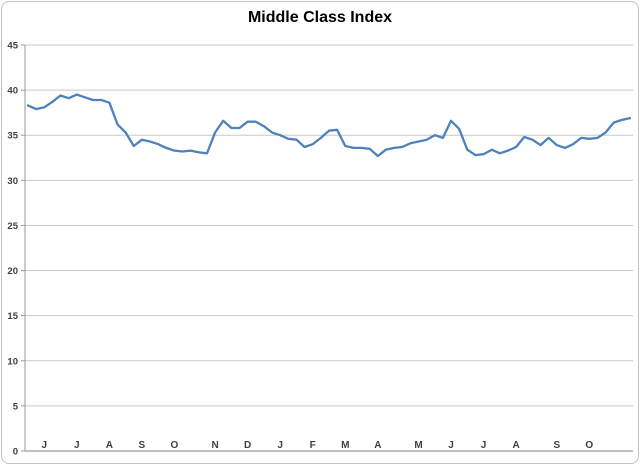  What do you see at coordinates (12, 136) in the screenshot?
I see `y-tick-label: 35` at bounding box center [12, 136].